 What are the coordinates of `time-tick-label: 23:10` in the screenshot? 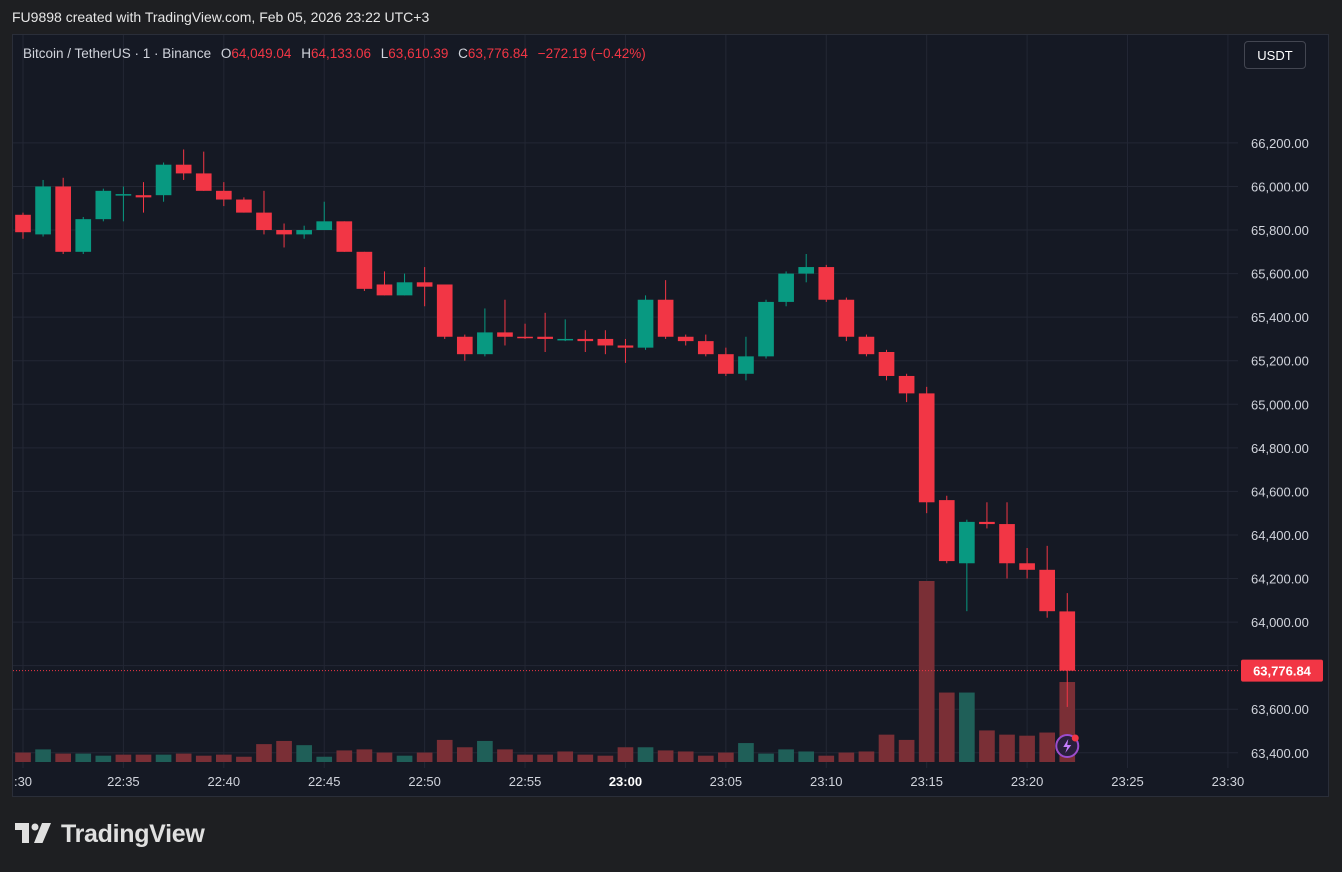 It's located at (826, 781).